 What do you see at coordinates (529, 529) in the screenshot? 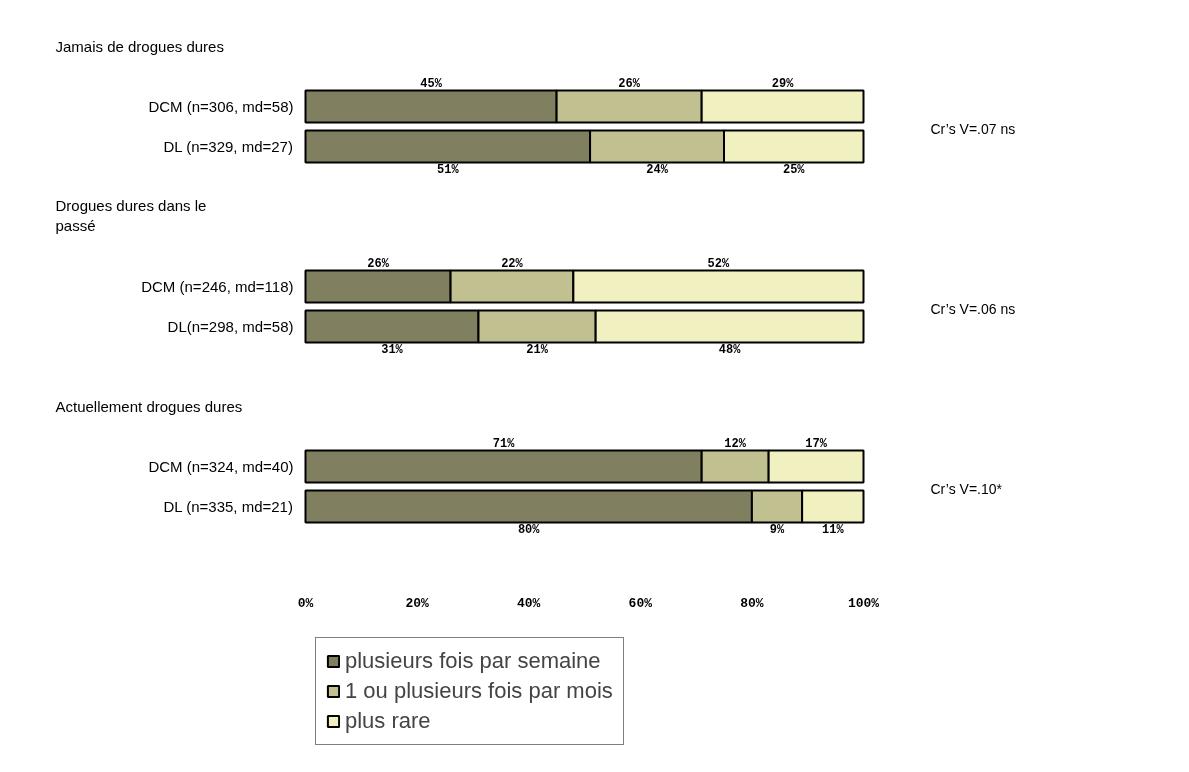
I see `data-label: 80%` at bounding box center [529, 529].